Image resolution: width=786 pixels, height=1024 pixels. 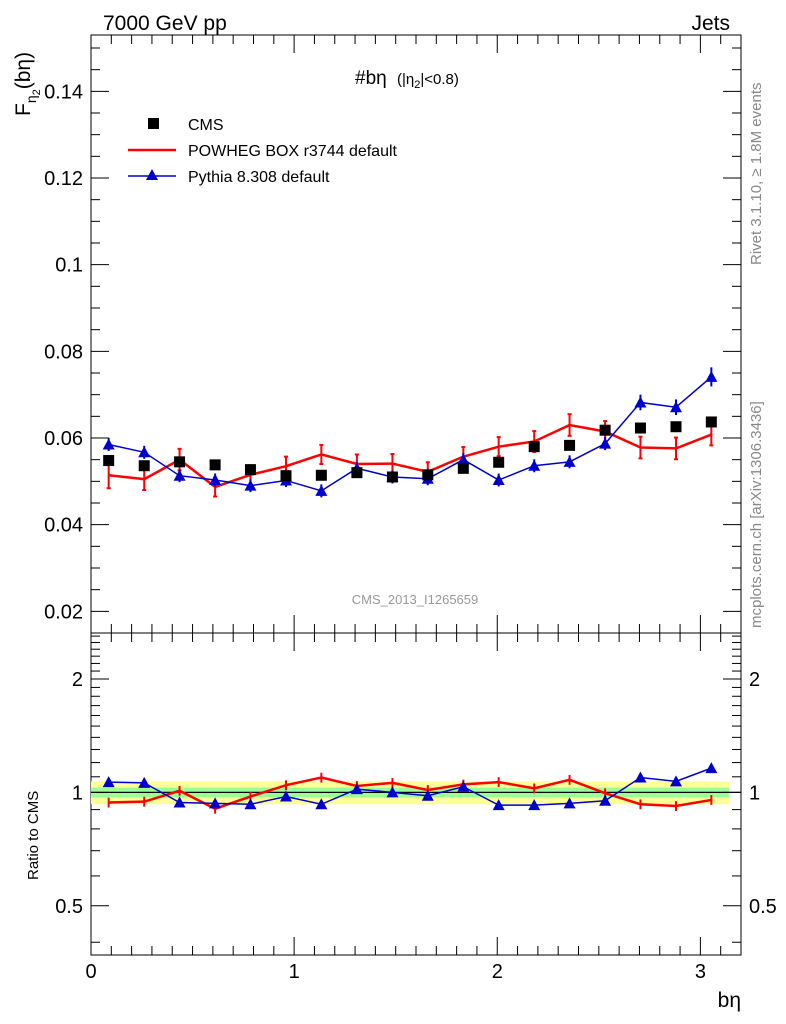 I want to click on svg-text: Fη2(bη), so click(x=27, y=84).